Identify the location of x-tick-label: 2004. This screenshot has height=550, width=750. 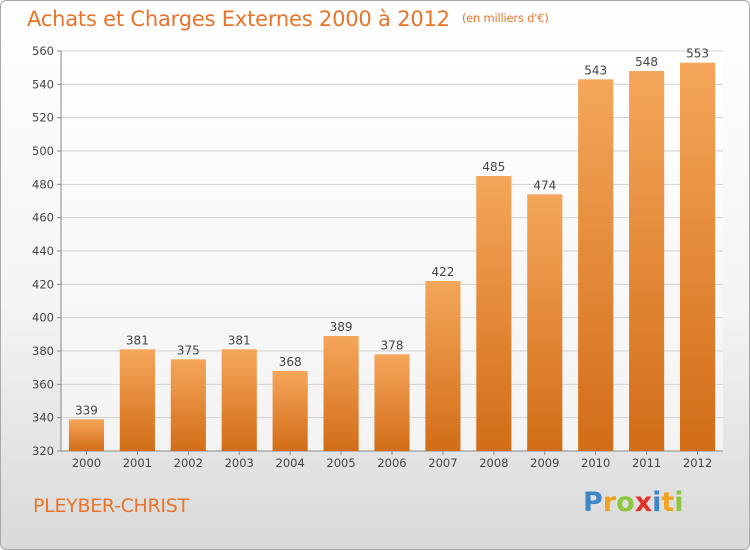
(290, 463).